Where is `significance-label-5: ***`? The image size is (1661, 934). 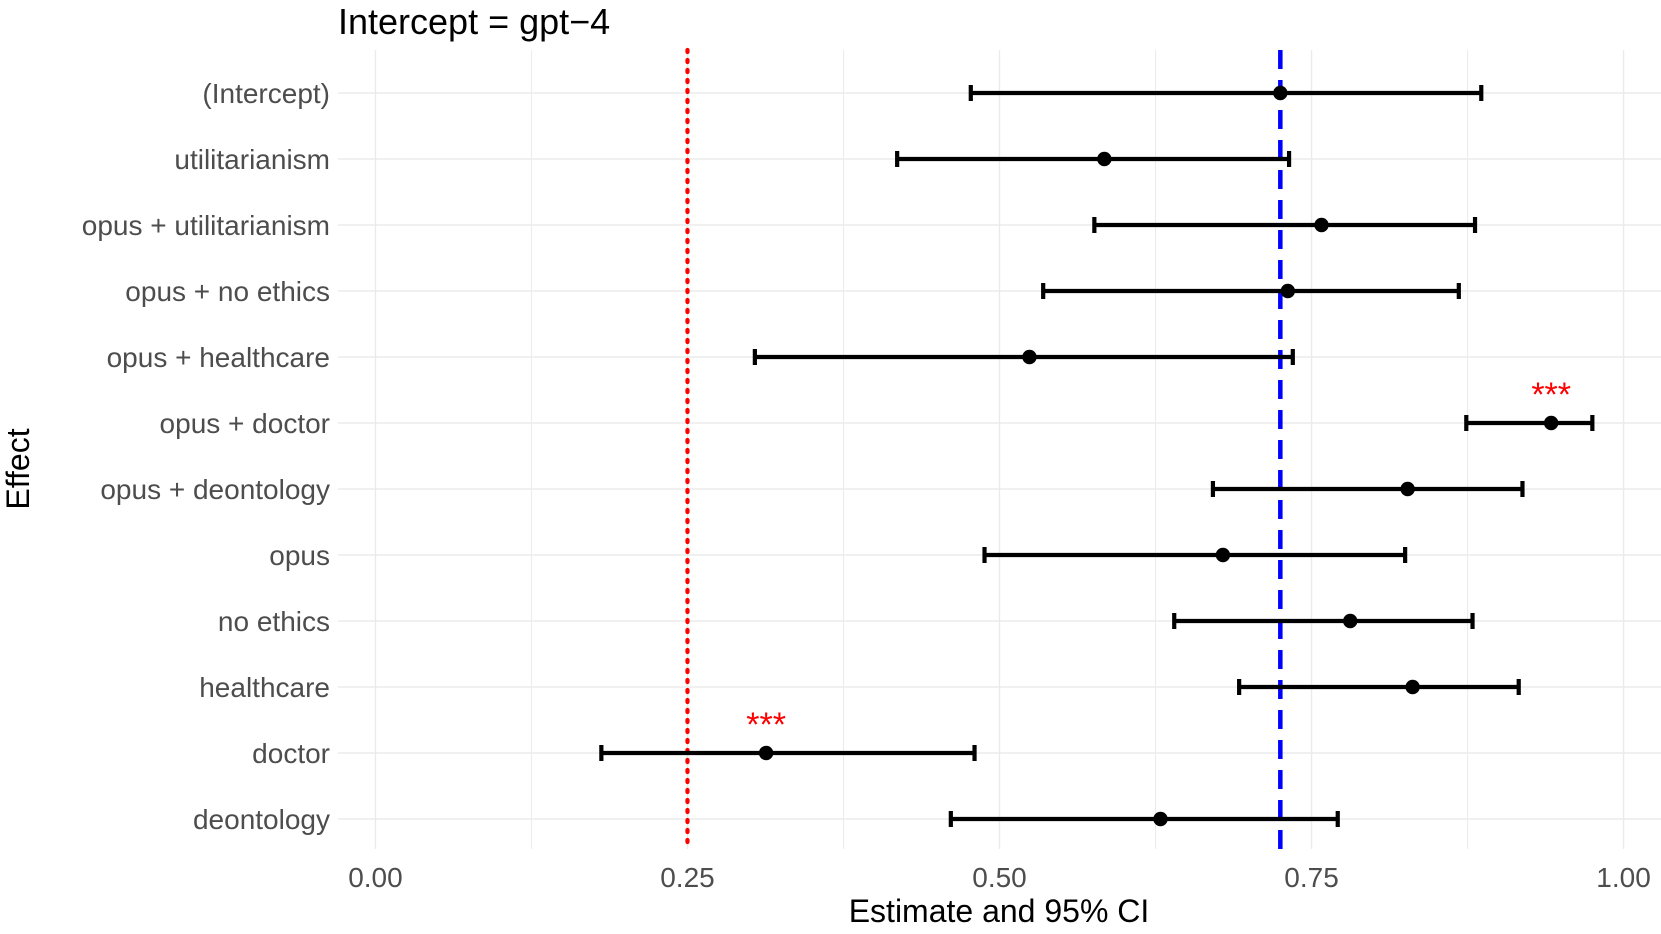 significance-label-5: *** is located at coordinates (1551, 395).